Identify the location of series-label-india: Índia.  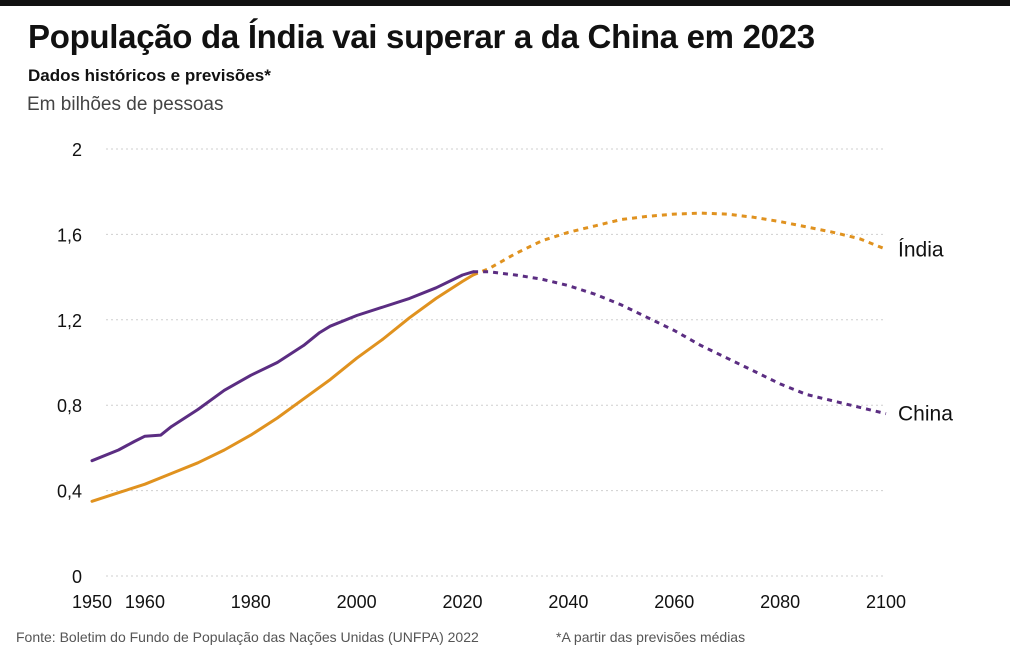
(921, 249).